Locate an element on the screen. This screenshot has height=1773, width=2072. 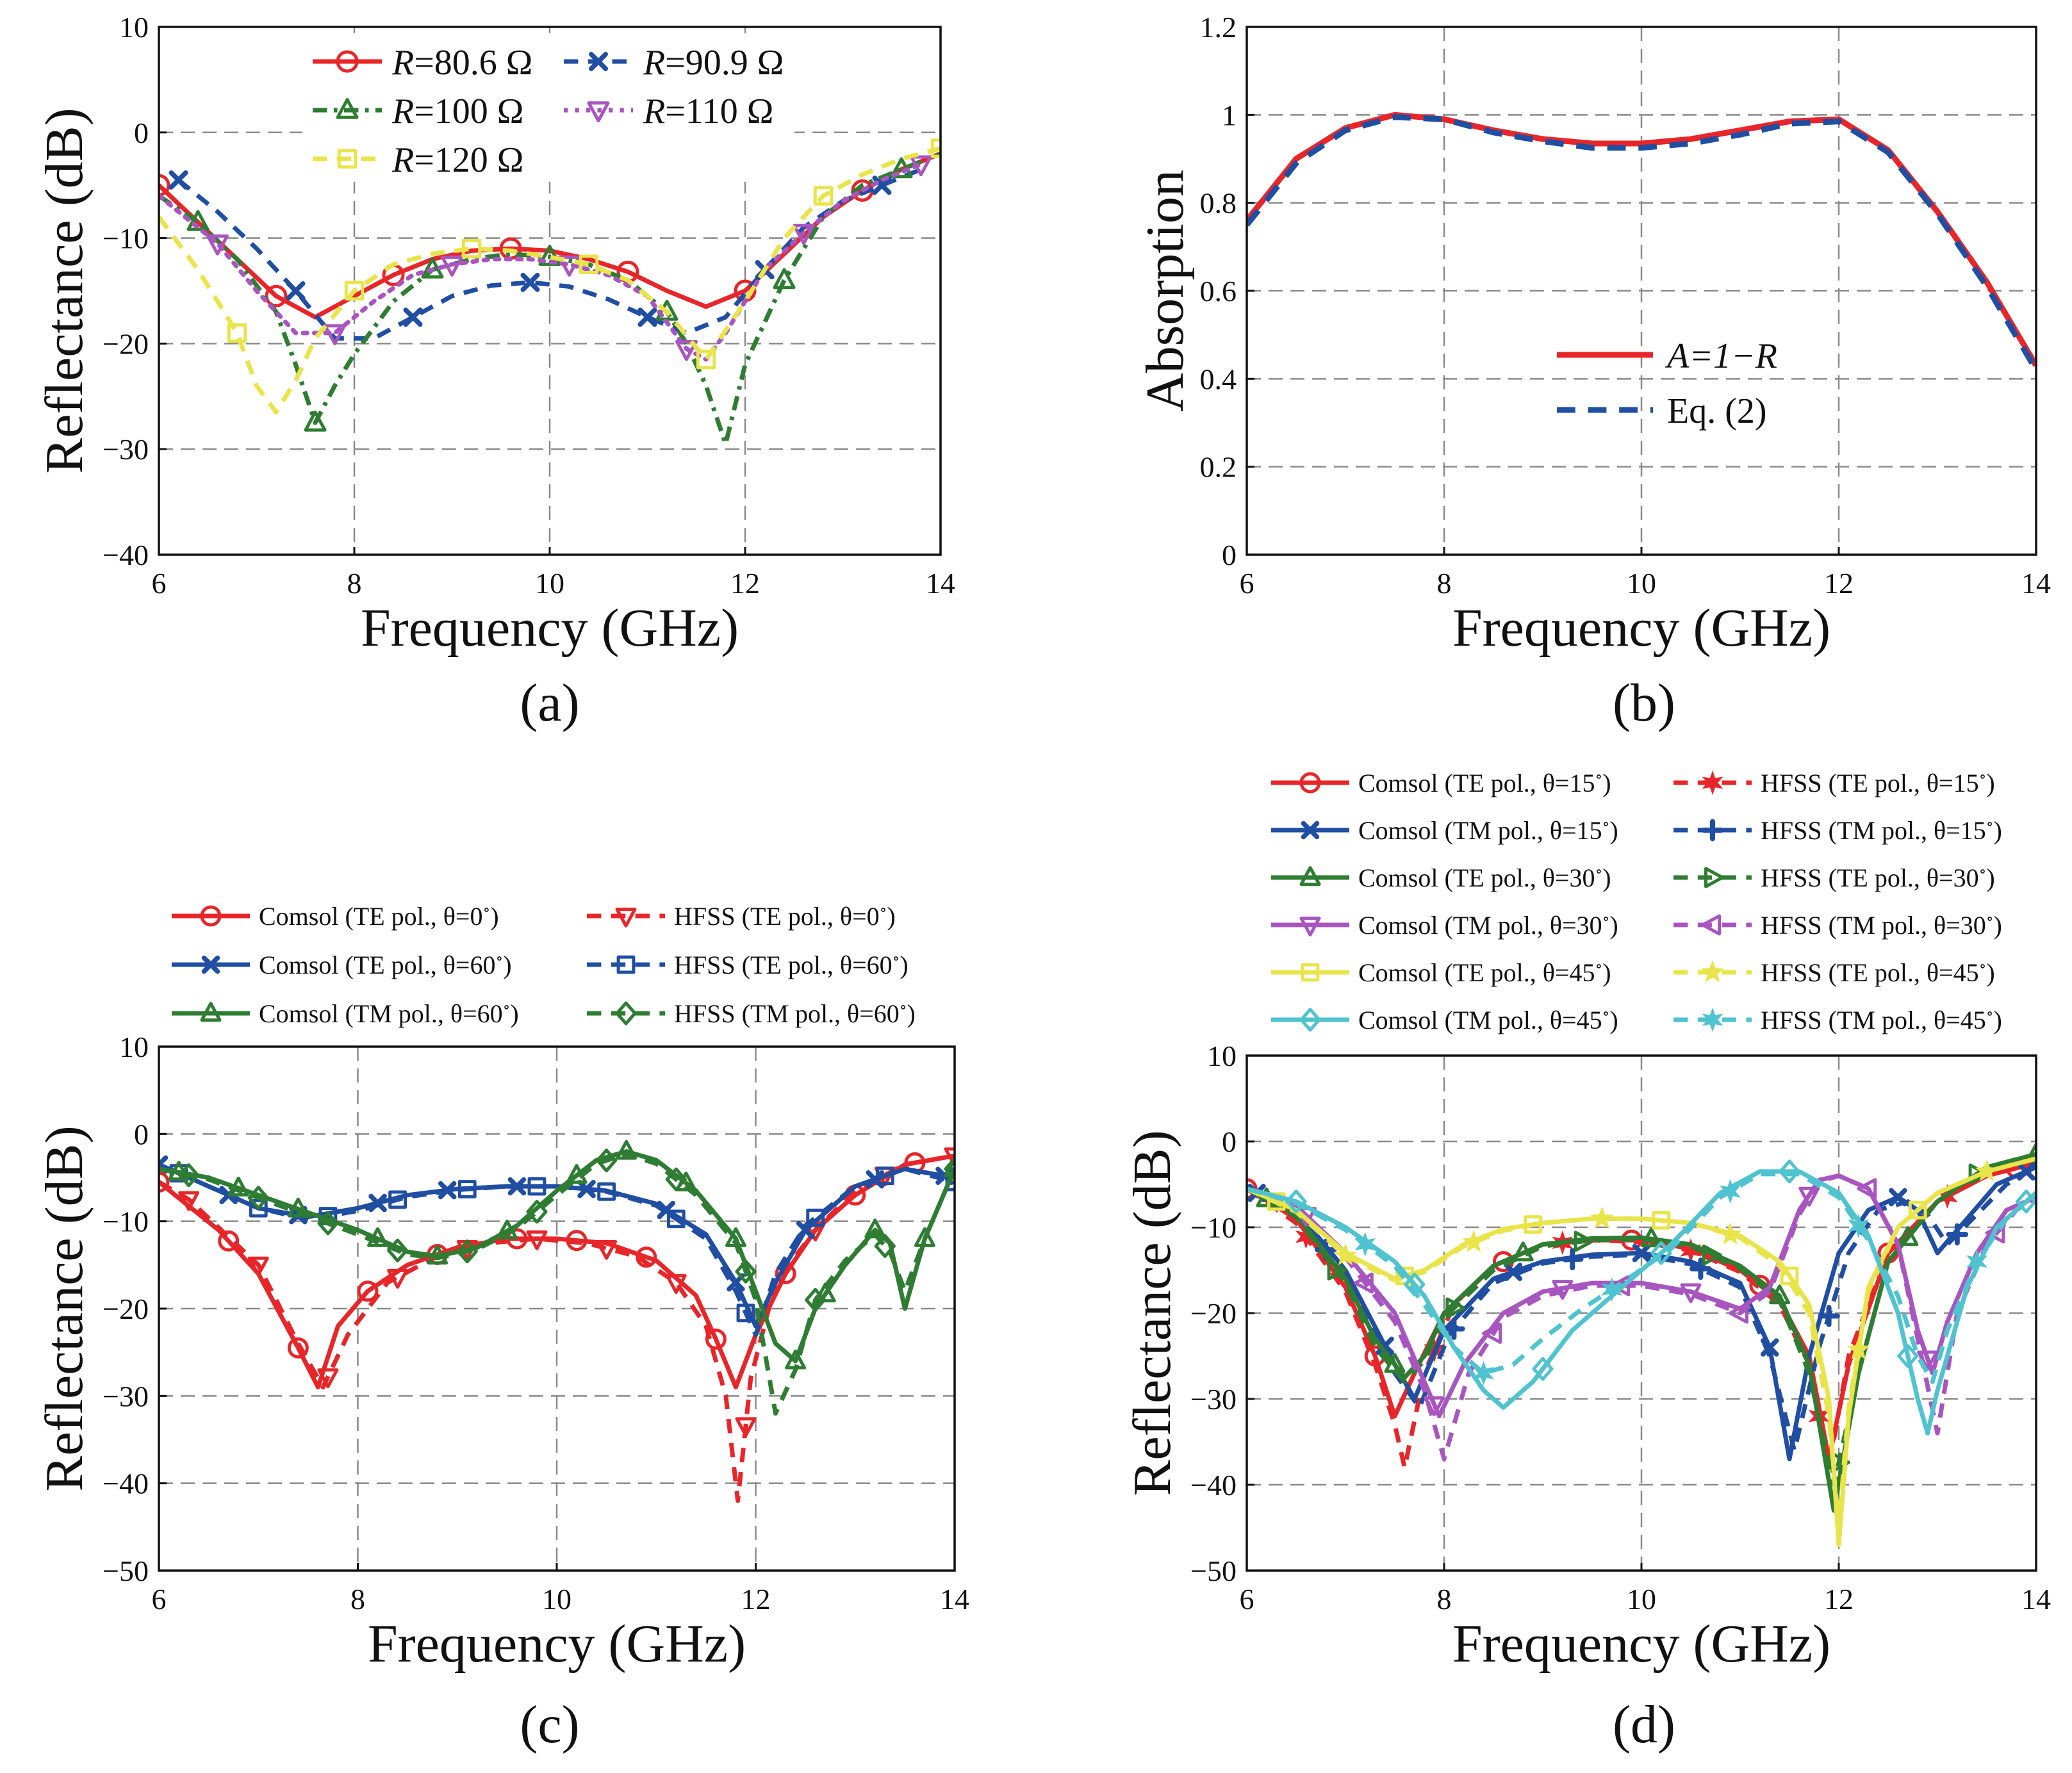
y-axis-label: Reflectance (dB) is located at coordinates (64, 291).